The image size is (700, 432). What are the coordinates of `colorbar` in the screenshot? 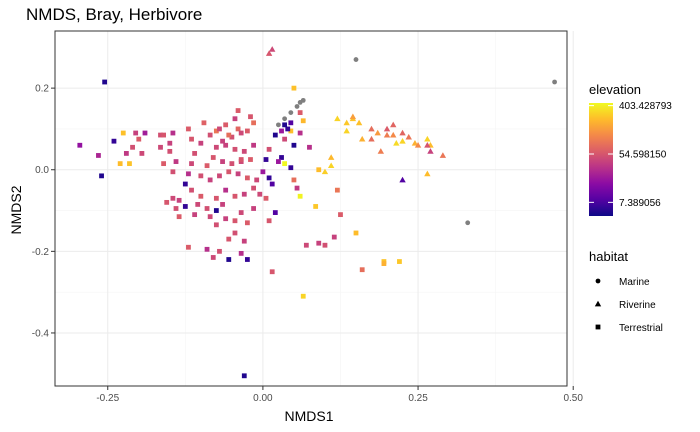 It's located at (601, 159).